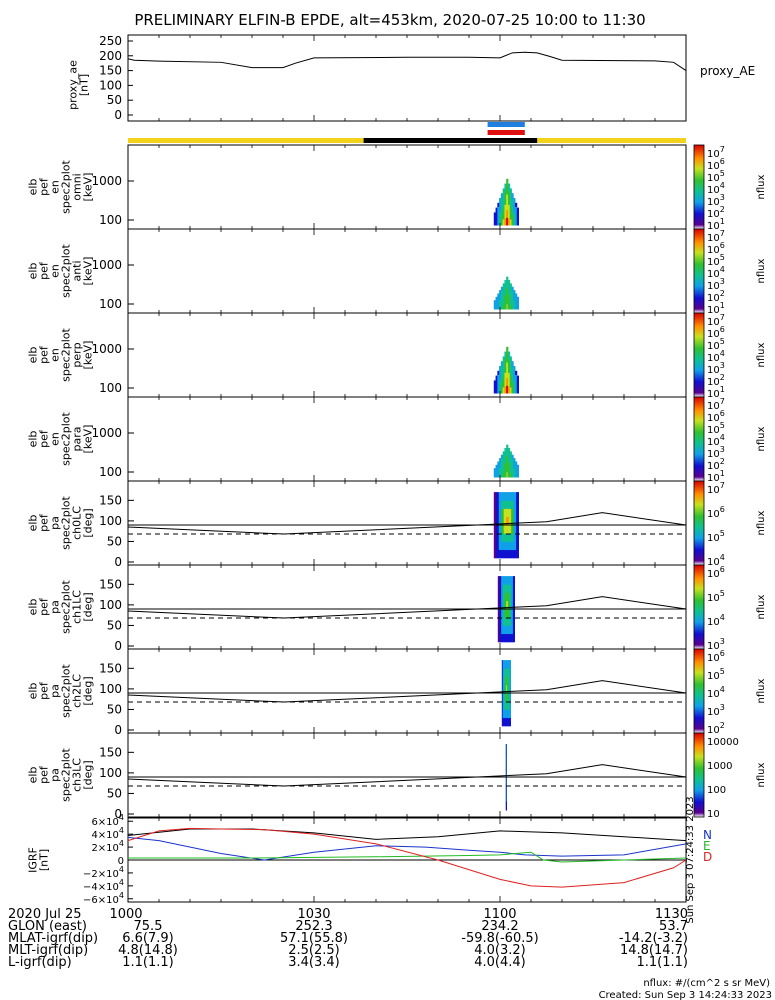 The image size is (775, 1000). I want to click on y-tick-label: 250, so click(110, 41).